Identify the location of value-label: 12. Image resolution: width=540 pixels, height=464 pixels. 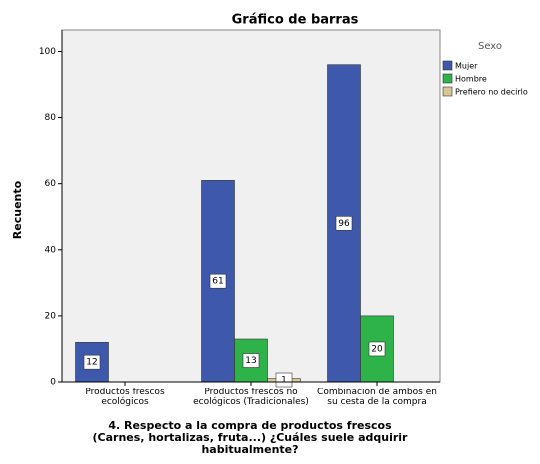
(91, 363).